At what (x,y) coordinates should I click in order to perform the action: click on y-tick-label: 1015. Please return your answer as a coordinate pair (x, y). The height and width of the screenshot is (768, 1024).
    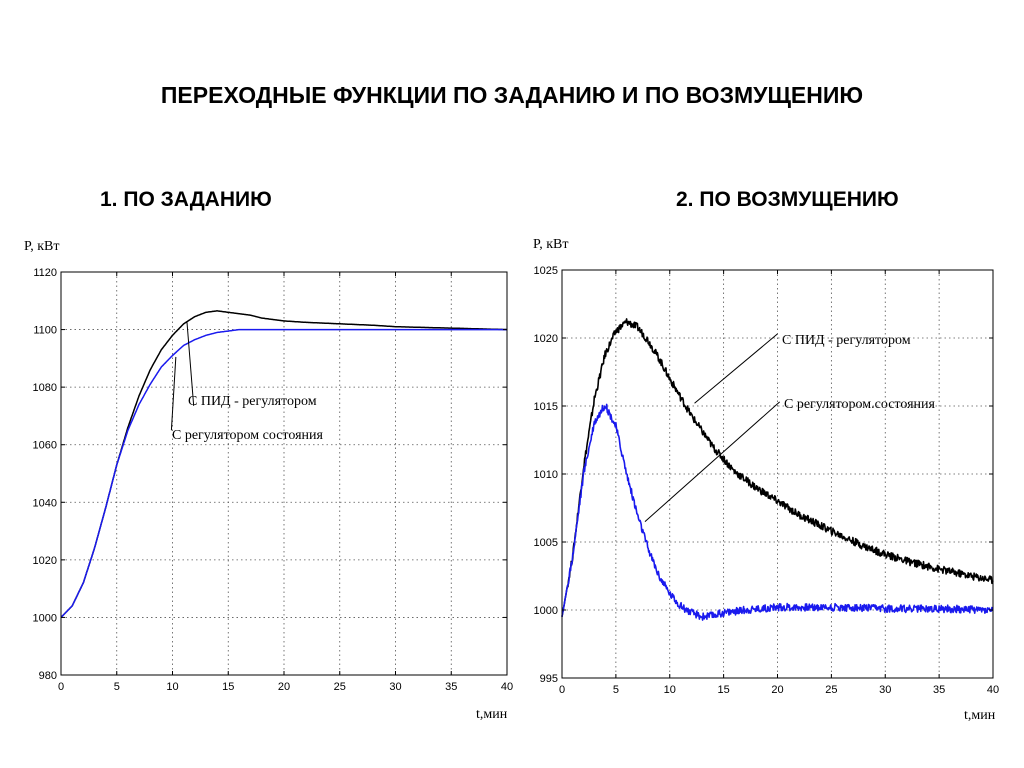
    Looking at the image, I should click on (546, 407).